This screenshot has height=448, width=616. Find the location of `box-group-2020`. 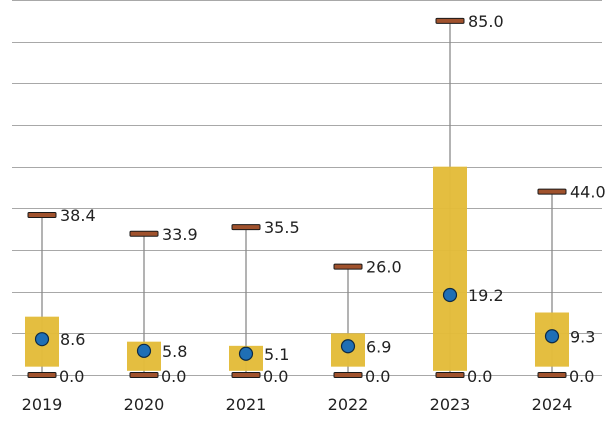

box-group-2020 is located at coordinates (144, 304).